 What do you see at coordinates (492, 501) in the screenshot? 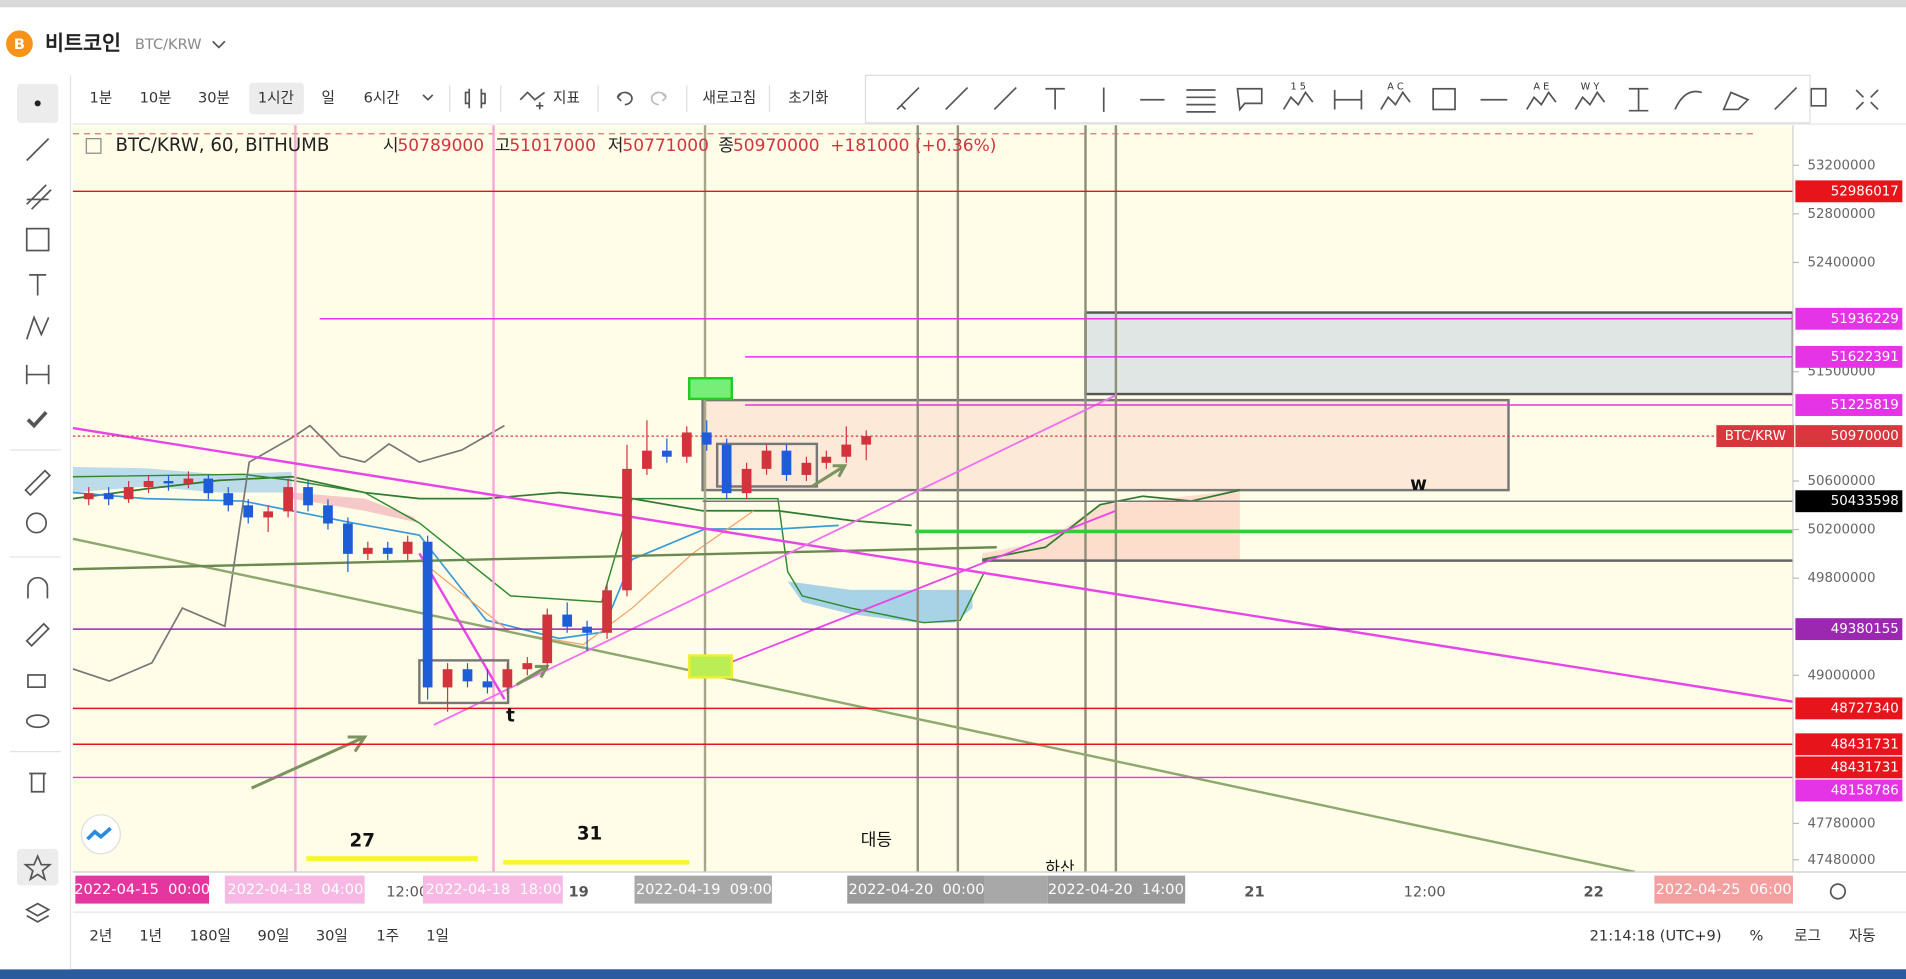
I see `indicator-line` at bounding box center [492, 501].